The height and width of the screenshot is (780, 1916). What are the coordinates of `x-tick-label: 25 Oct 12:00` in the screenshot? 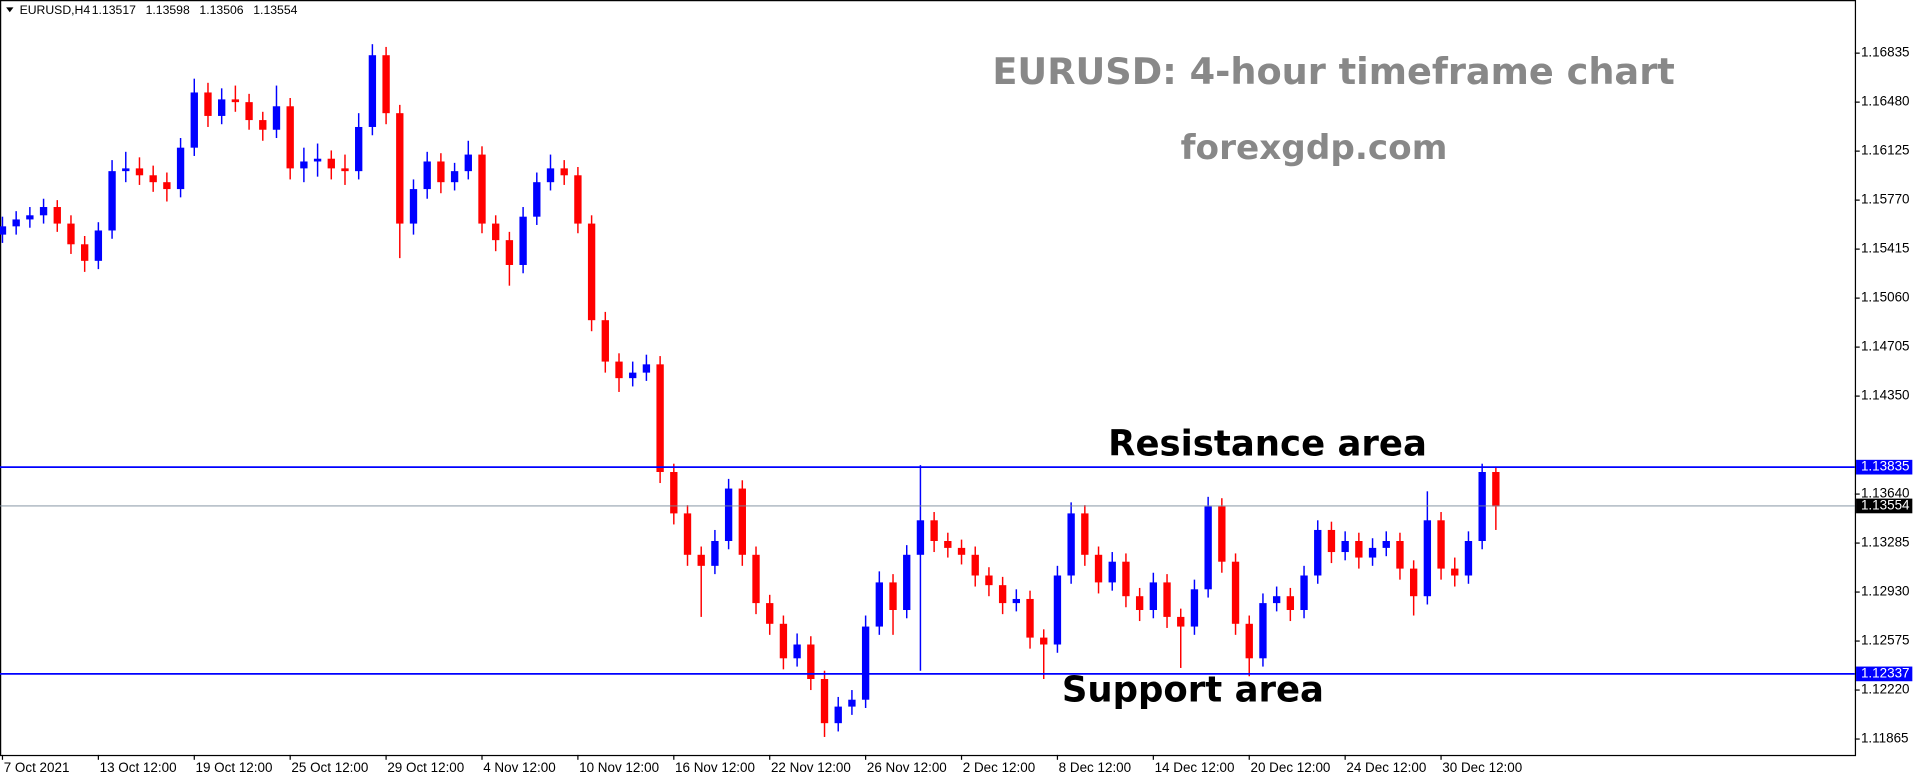 It's located at (329, 767).